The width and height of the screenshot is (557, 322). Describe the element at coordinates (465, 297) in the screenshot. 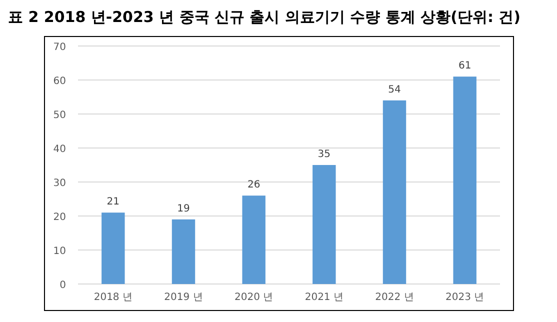

I see `xtick: 2023 년` at that location.